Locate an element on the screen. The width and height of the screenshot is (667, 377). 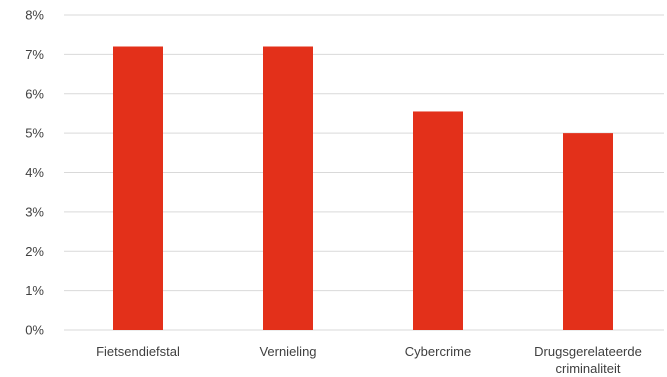
x-category-label-line: Drugsgerelateerde is located at coordinates (588, 351).